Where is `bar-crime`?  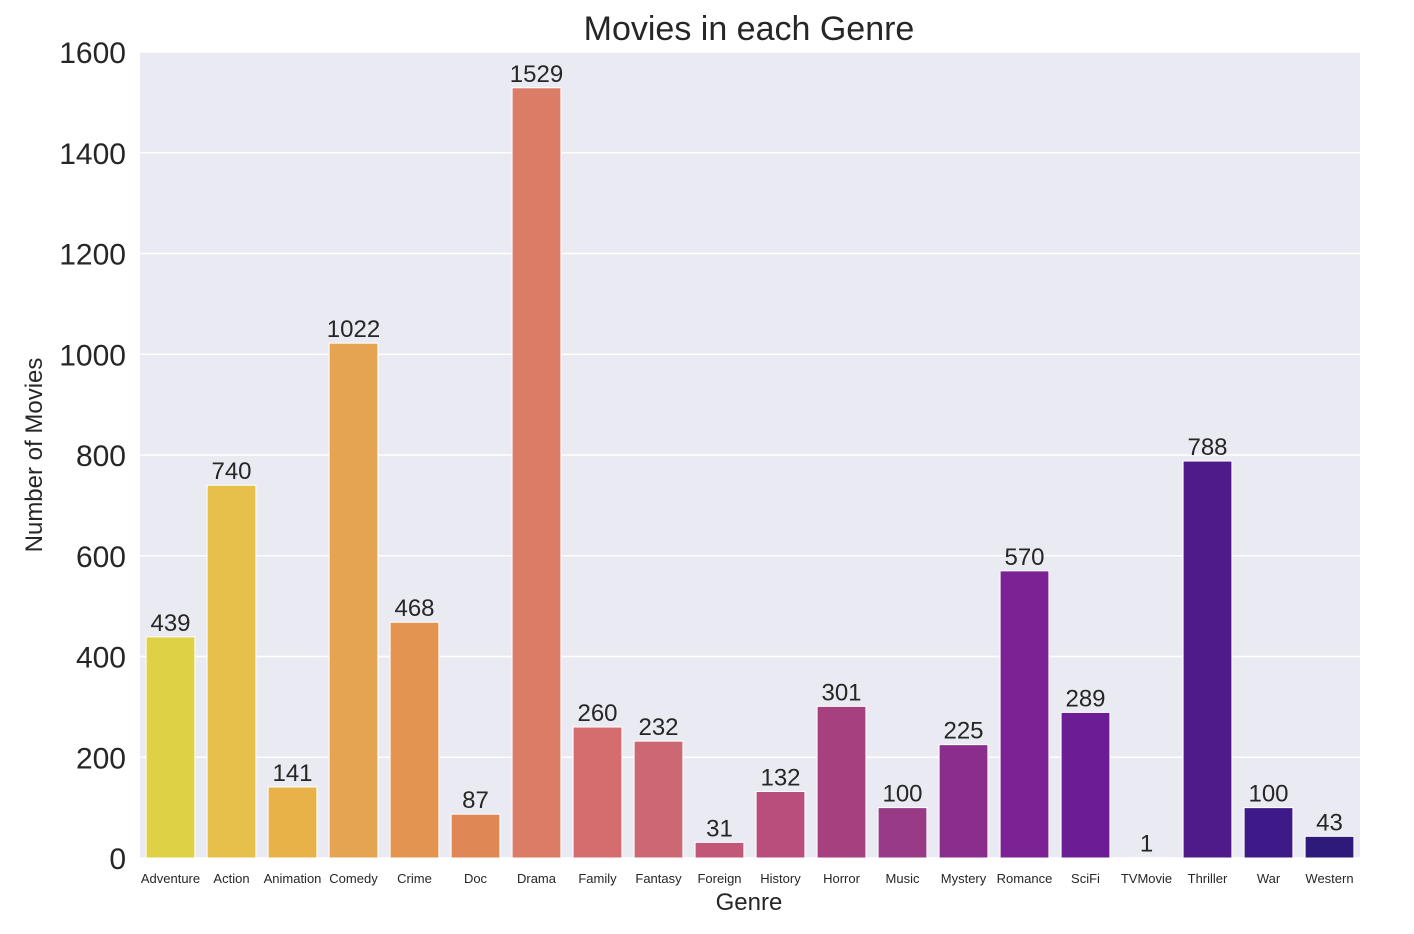
bar-crime is located at coordinates (414, 740).